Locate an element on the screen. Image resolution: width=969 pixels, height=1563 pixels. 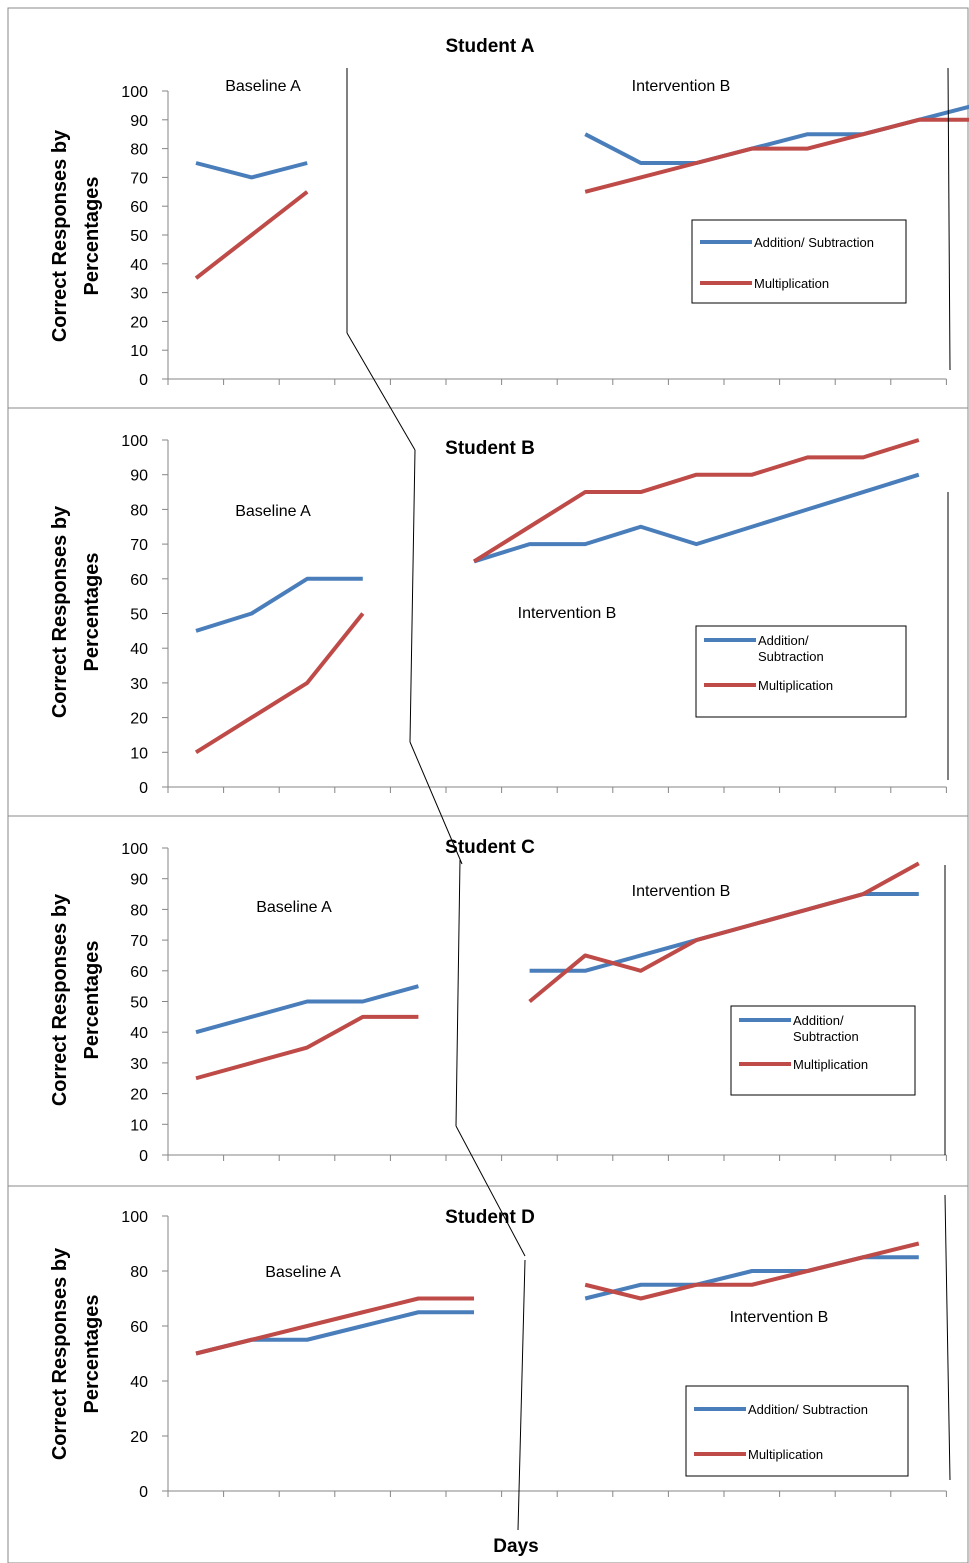
chart-title: Student A is located at coordinates (489, 46).